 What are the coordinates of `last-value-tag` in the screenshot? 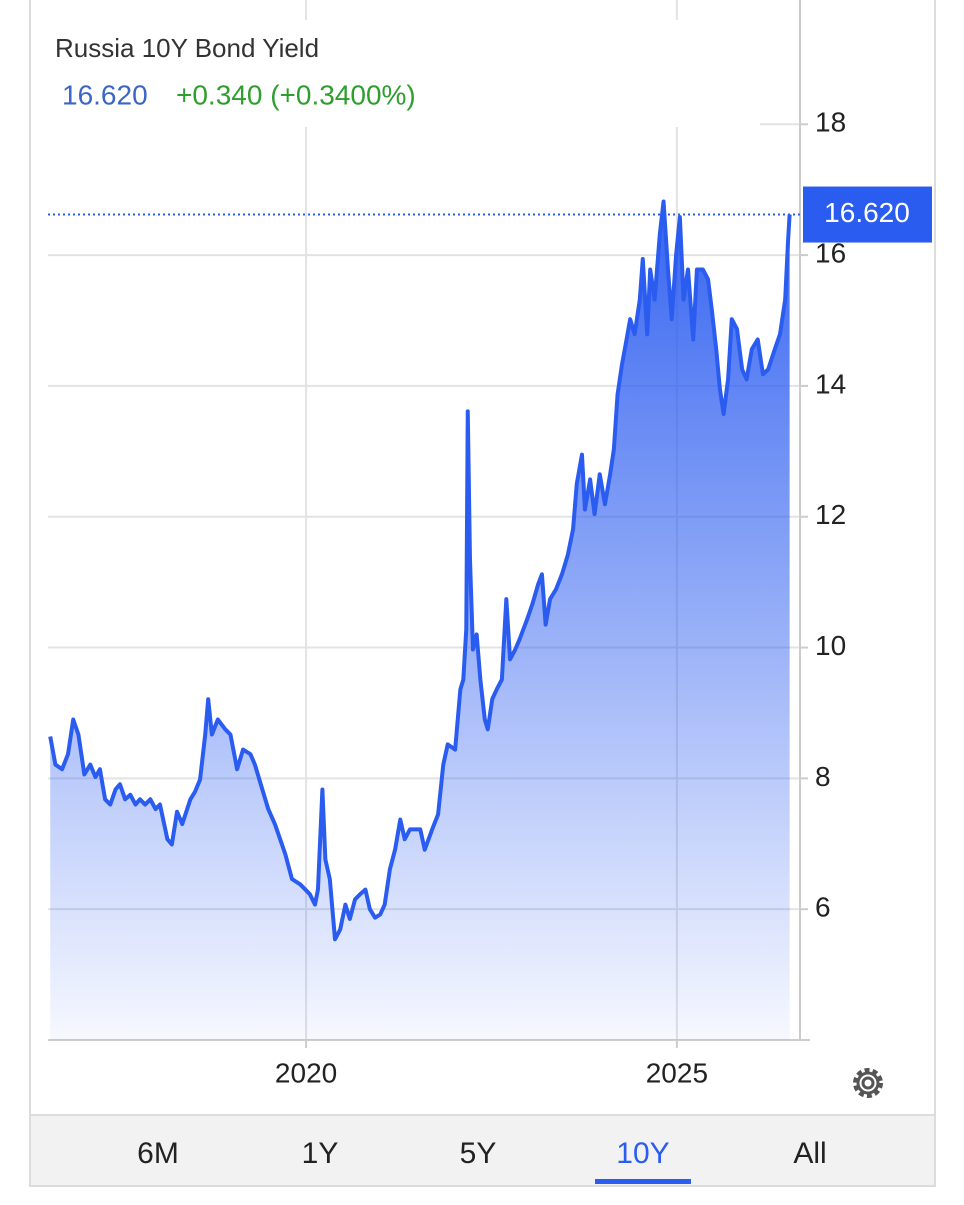 It's located at (867, 214).